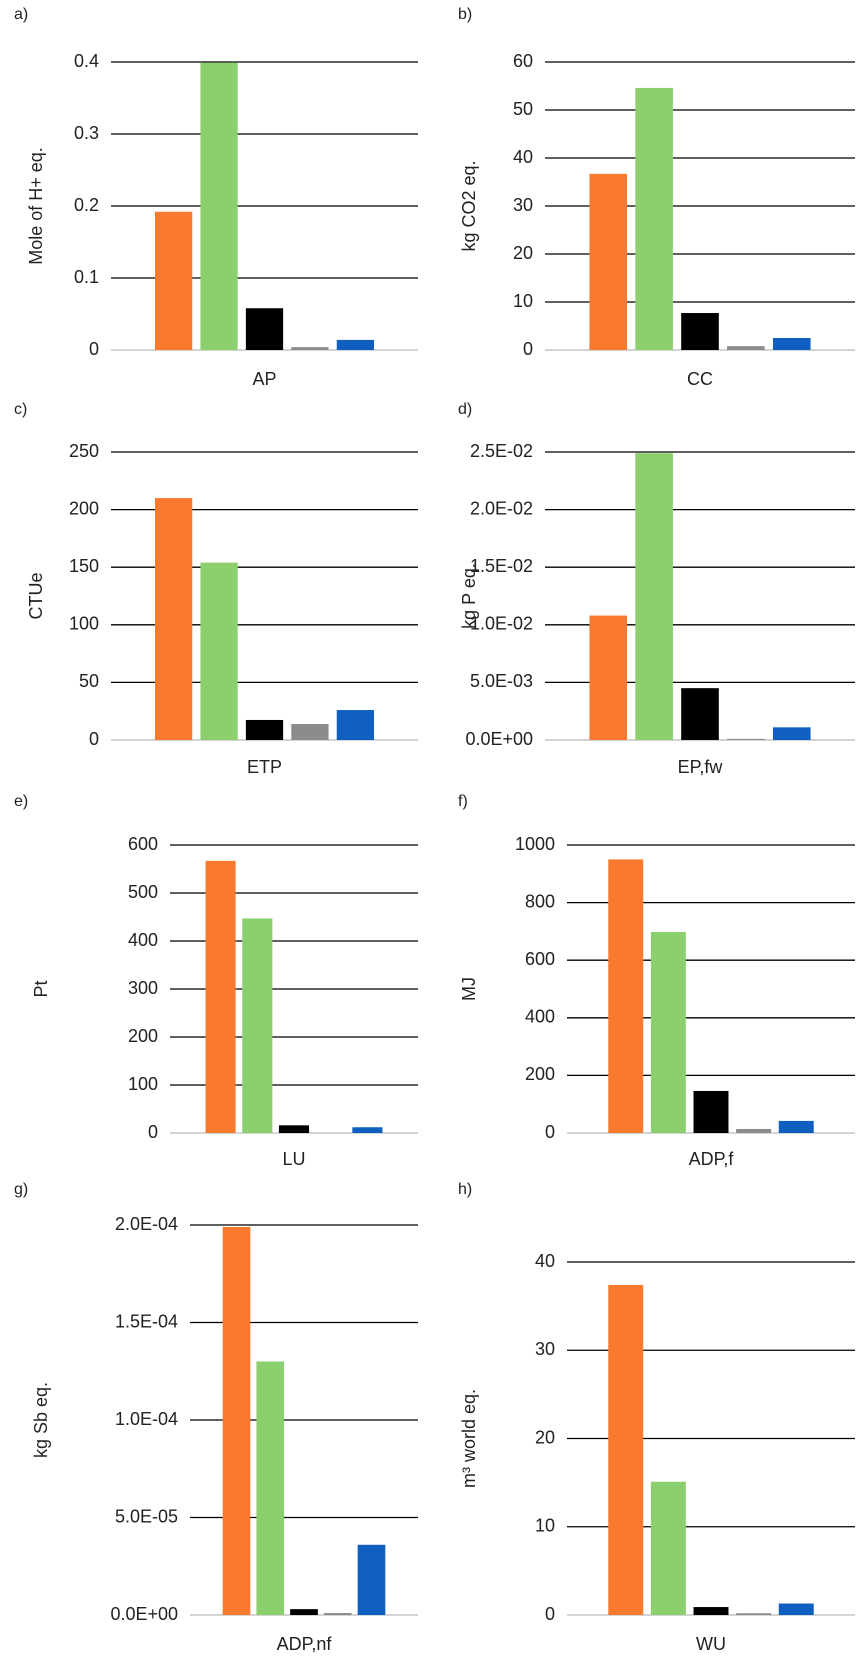 This screenshot has height=1660, width=864. I want to click on y-axis-label: kg Sb eq., so click(41, 1420).